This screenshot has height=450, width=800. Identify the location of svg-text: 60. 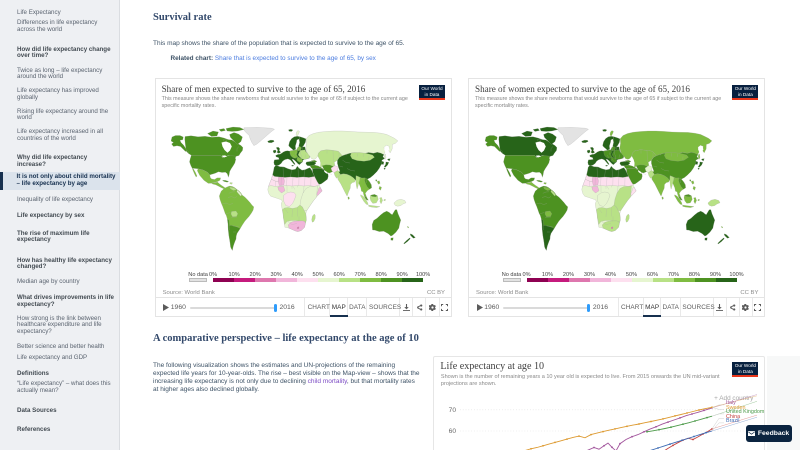
(453, 431).